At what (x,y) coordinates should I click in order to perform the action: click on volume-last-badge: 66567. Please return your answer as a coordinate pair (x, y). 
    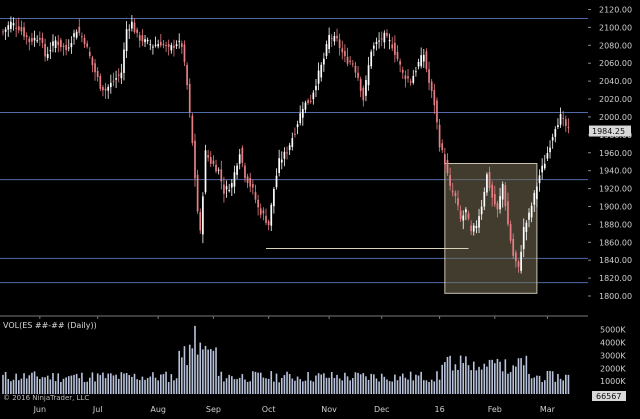
    Looking at the image, I should click on (609, 396).